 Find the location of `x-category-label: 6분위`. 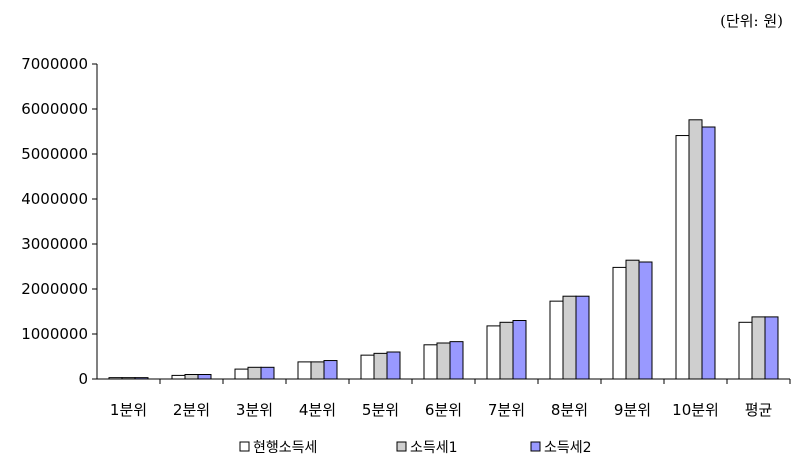

x-category-label: 6분위 is located at coordinates (443, 410).